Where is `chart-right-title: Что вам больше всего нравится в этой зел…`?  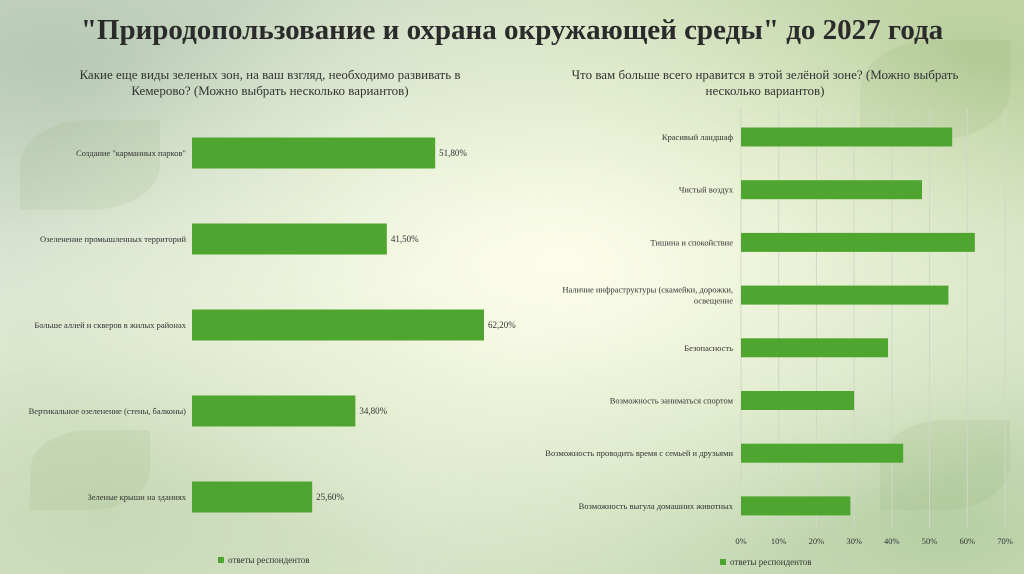 chart-right-title: Что вам больше всего нравится в этой зел… is located at coordinates (765, 82).